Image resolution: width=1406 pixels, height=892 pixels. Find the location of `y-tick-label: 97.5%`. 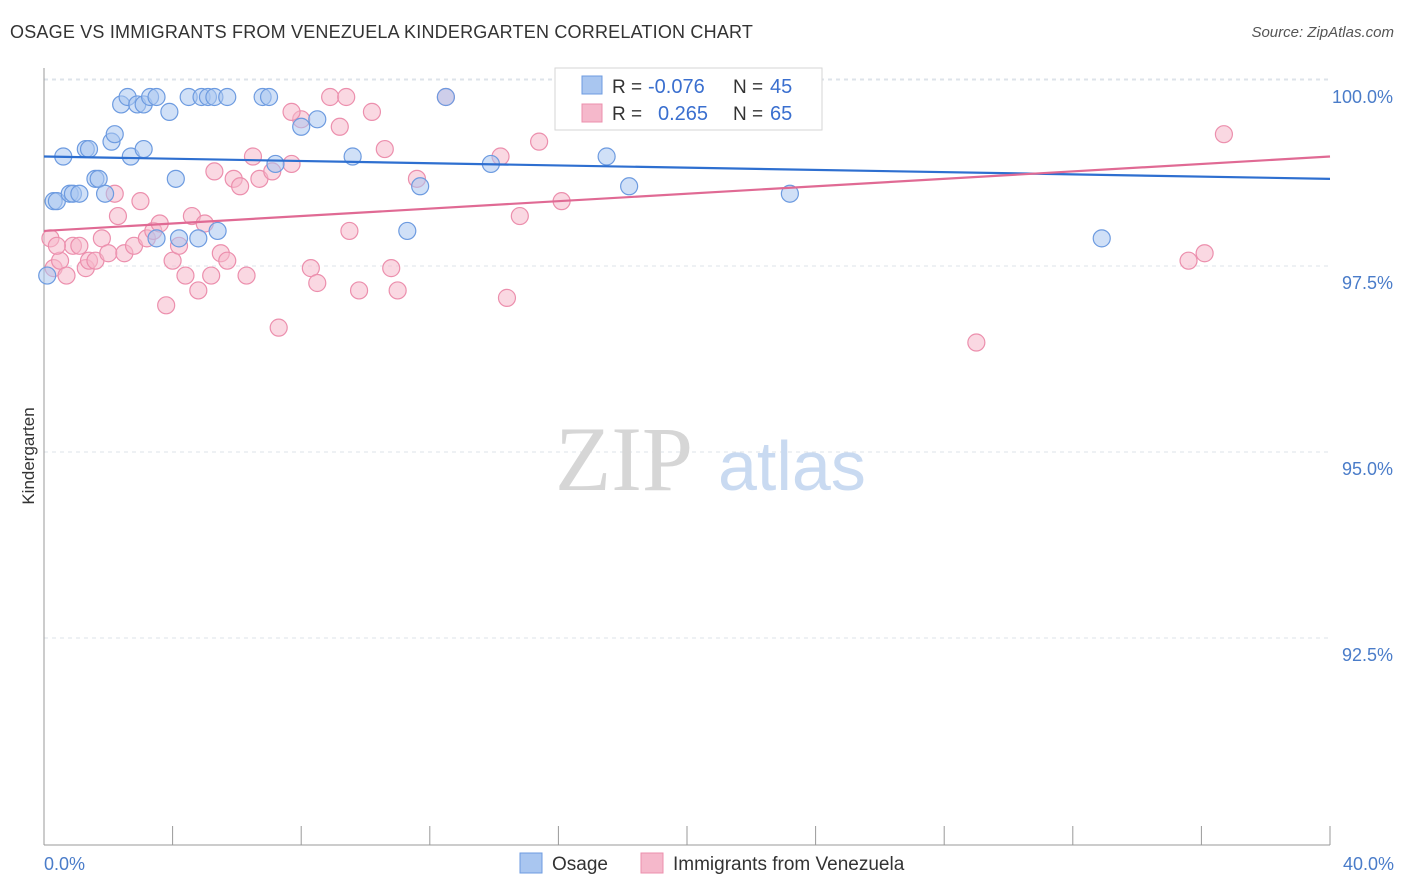

y-tick-label: 97.5% is located at coordinates (1367, 283).